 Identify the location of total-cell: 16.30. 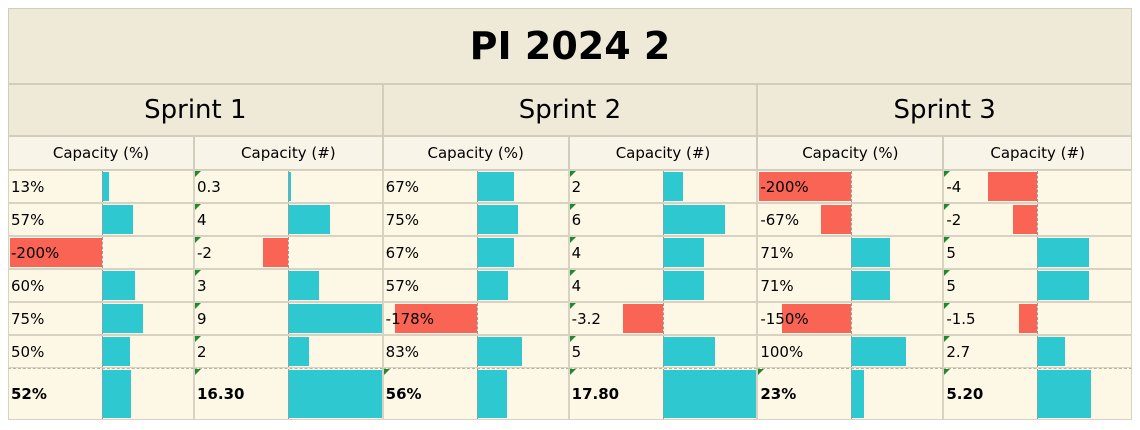
(288, 394).